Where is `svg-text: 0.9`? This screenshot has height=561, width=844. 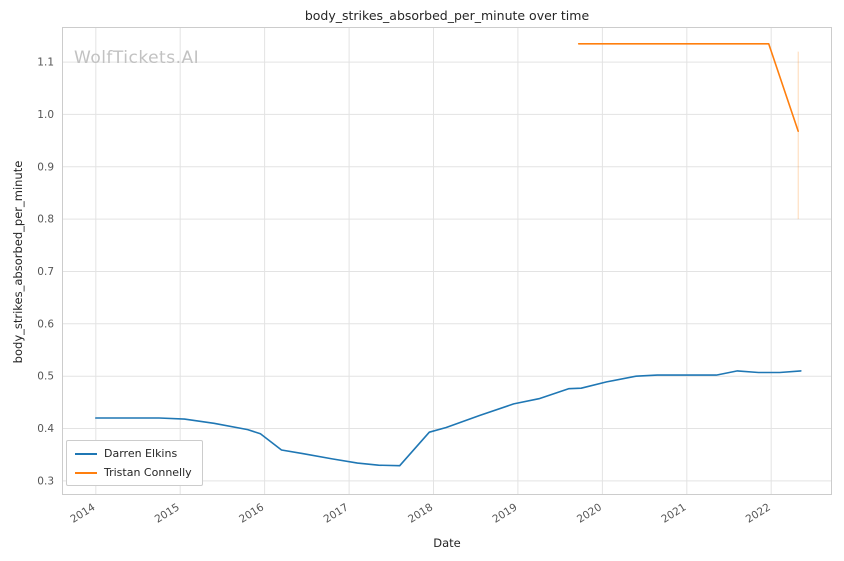 svg-text: 0.9 is located at coordinates (45, 167).